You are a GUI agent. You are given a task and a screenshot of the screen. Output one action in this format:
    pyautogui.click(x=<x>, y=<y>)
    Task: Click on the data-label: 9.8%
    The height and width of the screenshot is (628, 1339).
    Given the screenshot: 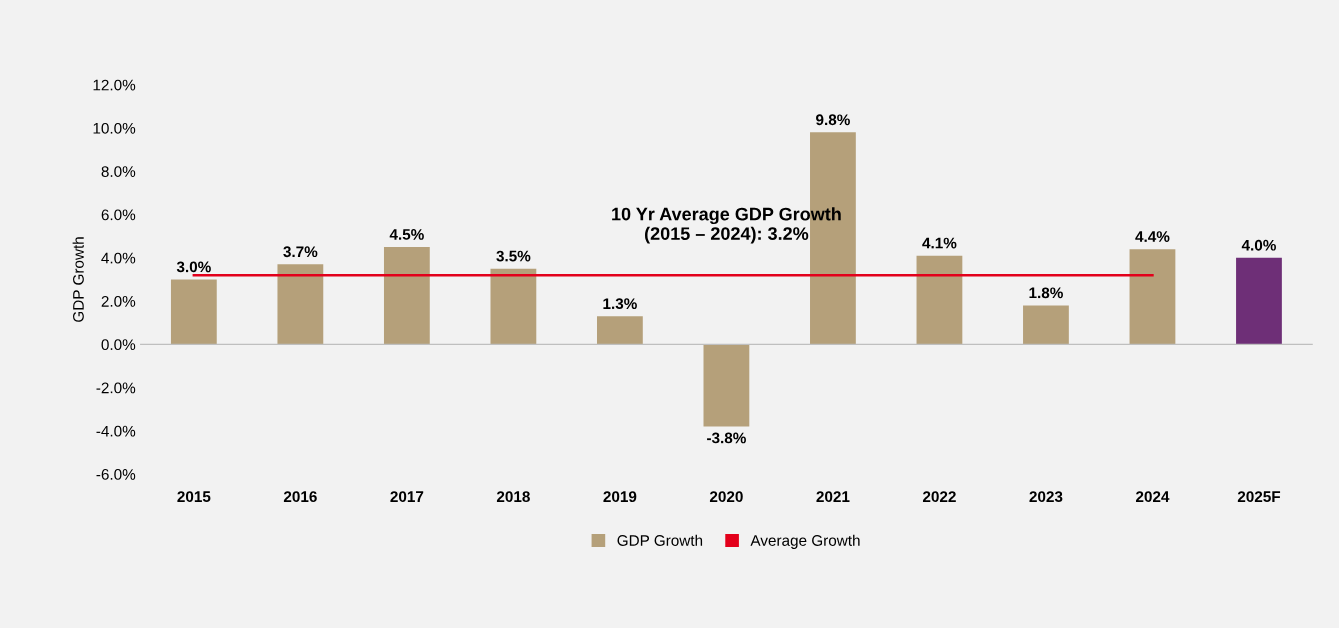 What is the action you would take?
    pyautogui.click(x=833, y=120)
    